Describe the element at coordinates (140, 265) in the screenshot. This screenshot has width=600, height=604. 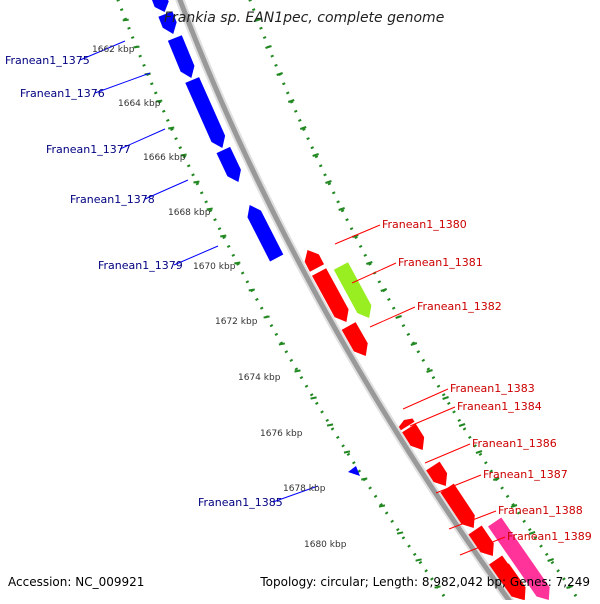
I see `forward-gene-label: Franean1_1379` at that location.